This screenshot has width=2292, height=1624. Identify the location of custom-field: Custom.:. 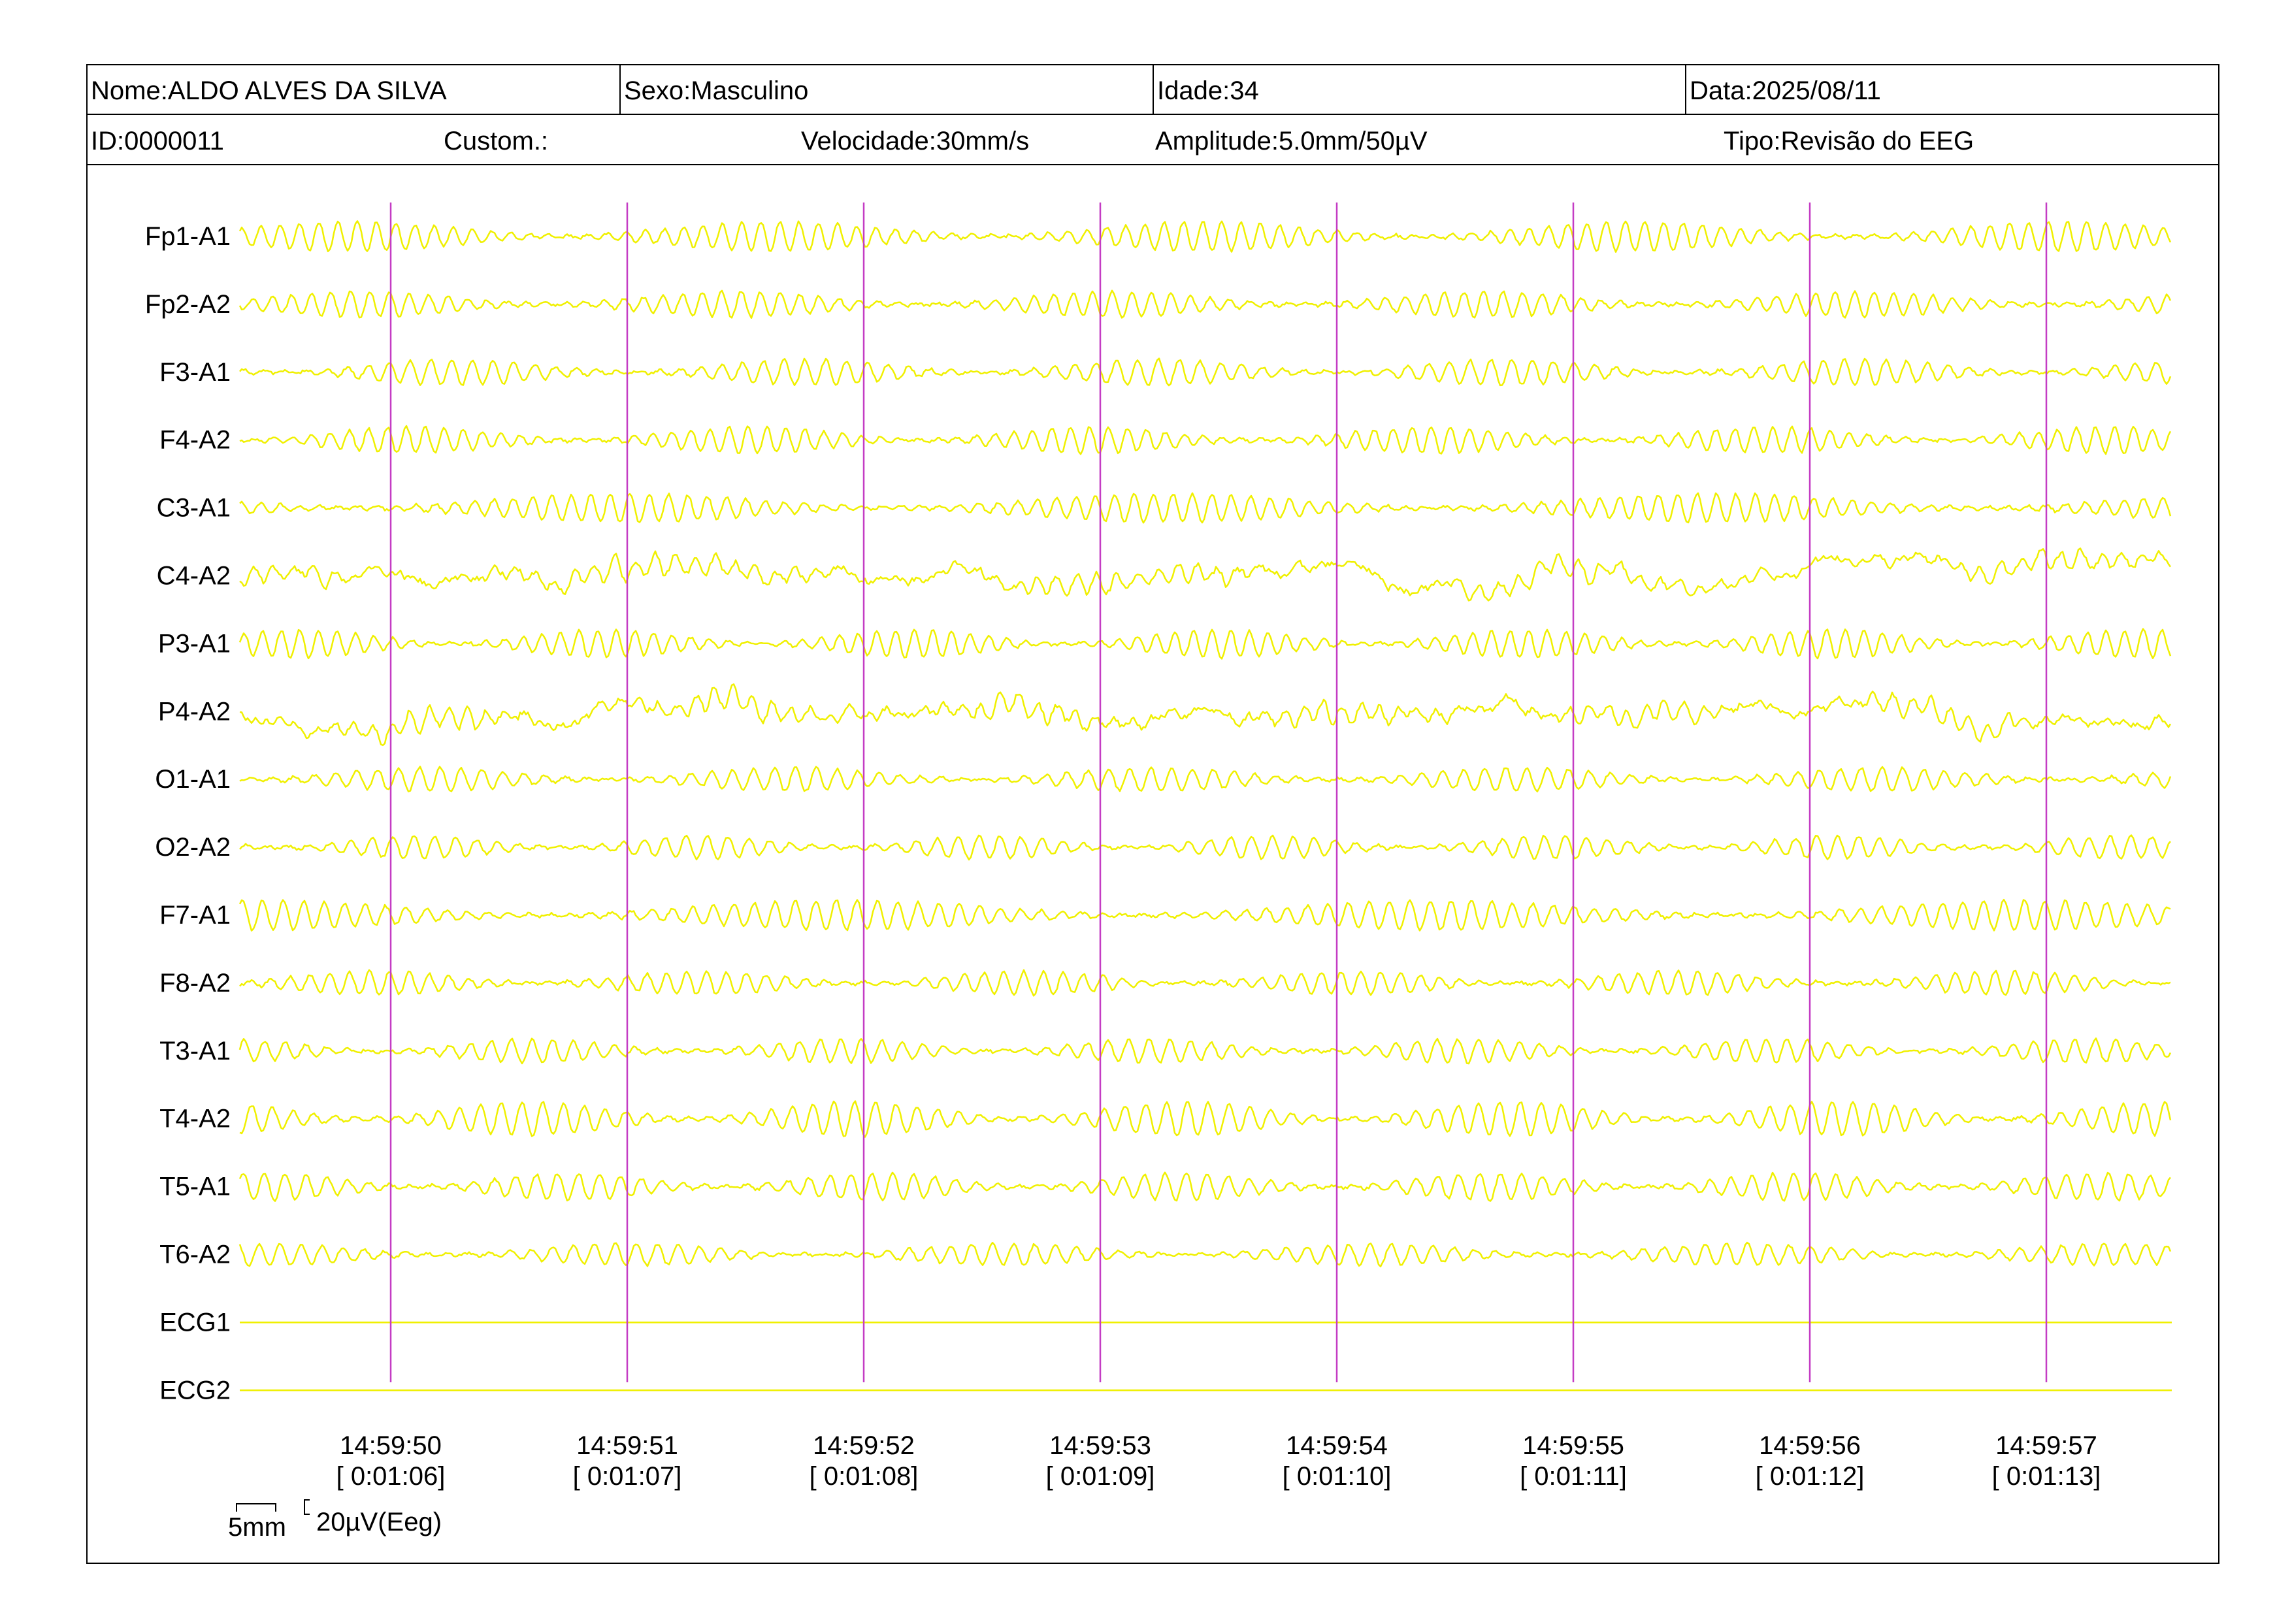
(496, 141).